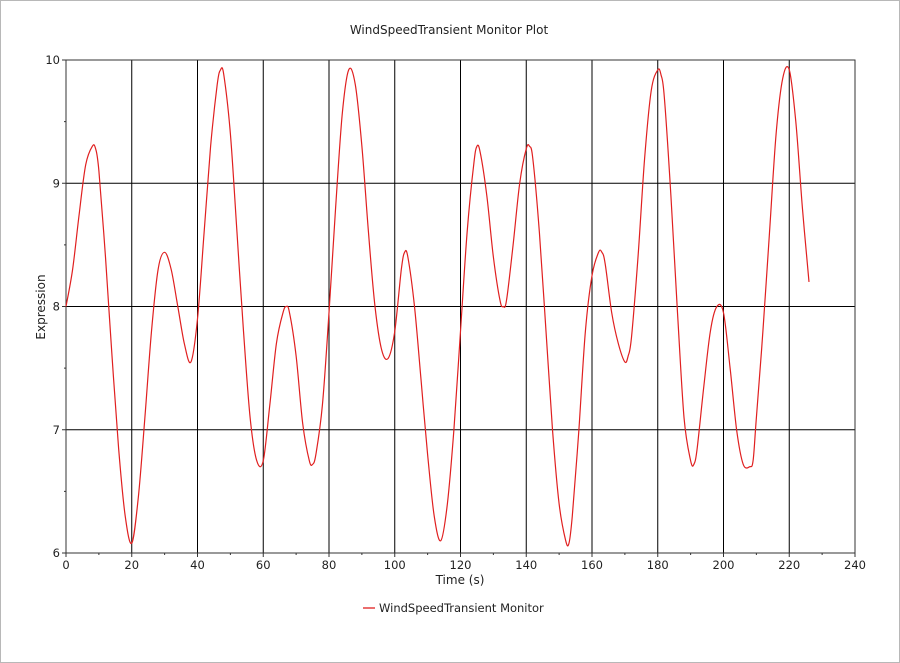 Image resolution: width=900 pixels, height=663 pixels. I want to click on x-tick-label: 240, so click(855, 565).